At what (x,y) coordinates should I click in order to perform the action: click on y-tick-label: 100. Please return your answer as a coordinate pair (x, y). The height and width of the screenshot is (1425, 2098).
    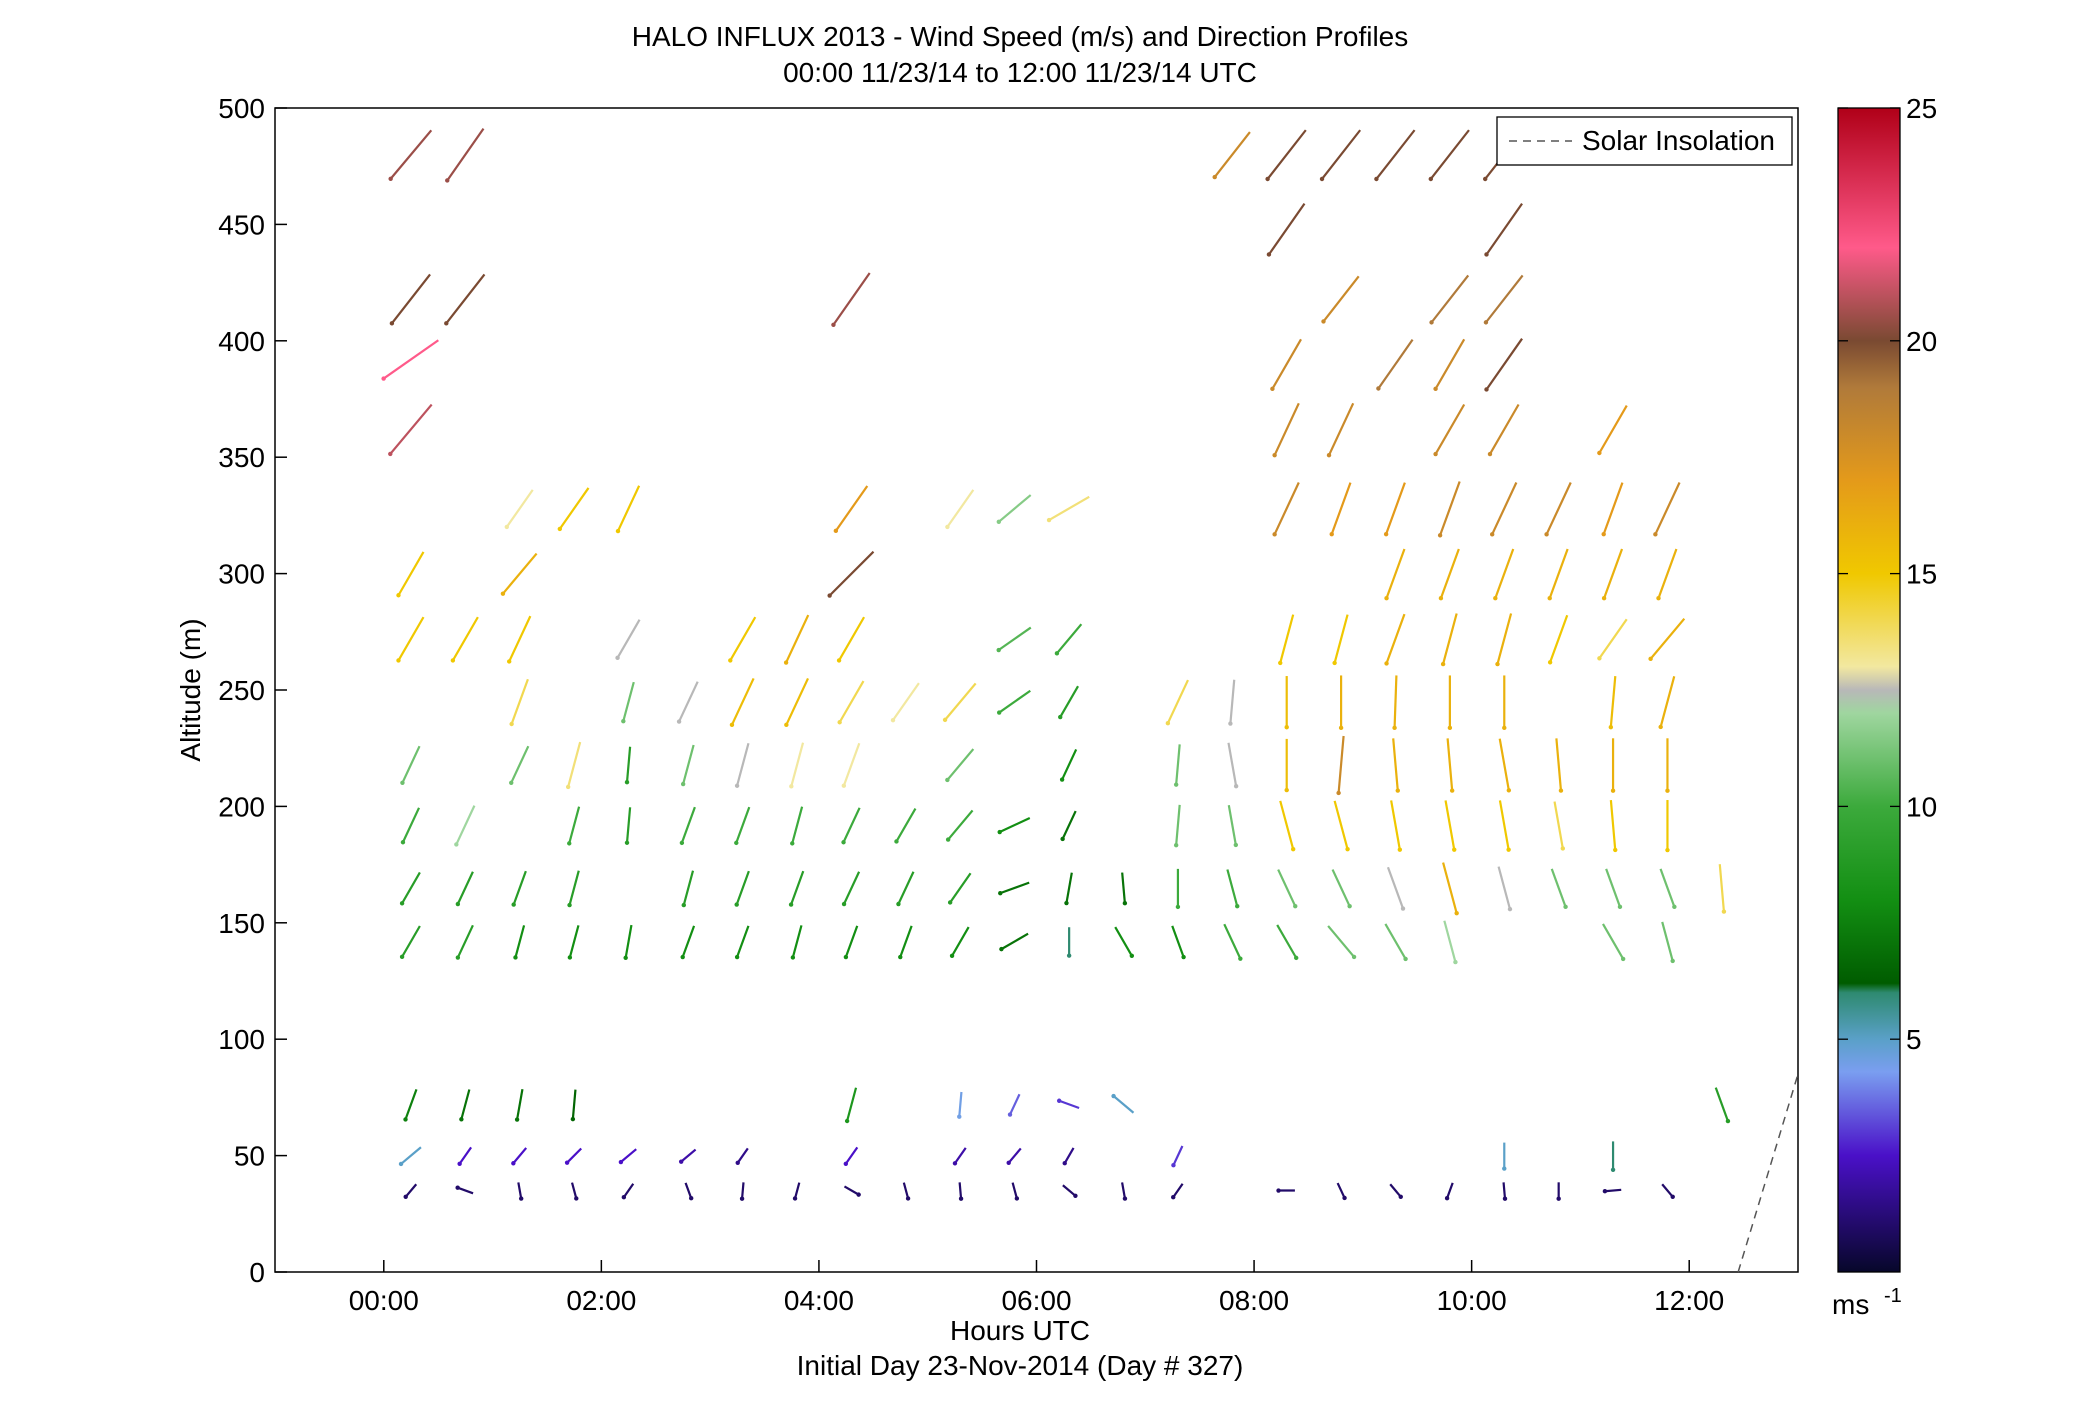
    Looking at the image, I should click on (241, 1039).